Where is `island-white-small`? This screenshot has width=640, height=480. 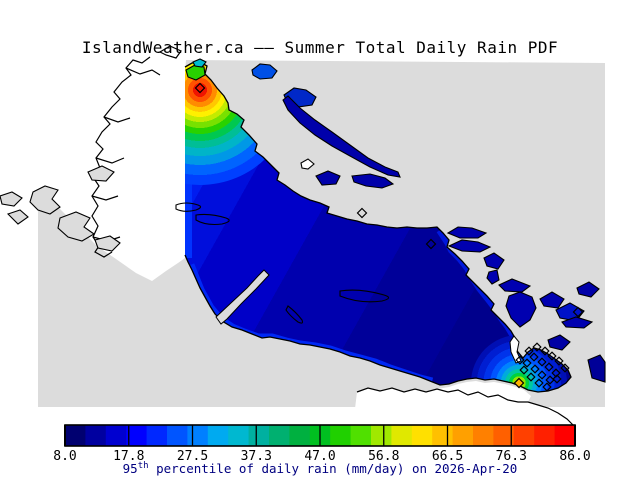 island-white-small is located at coordinates (307, 164).